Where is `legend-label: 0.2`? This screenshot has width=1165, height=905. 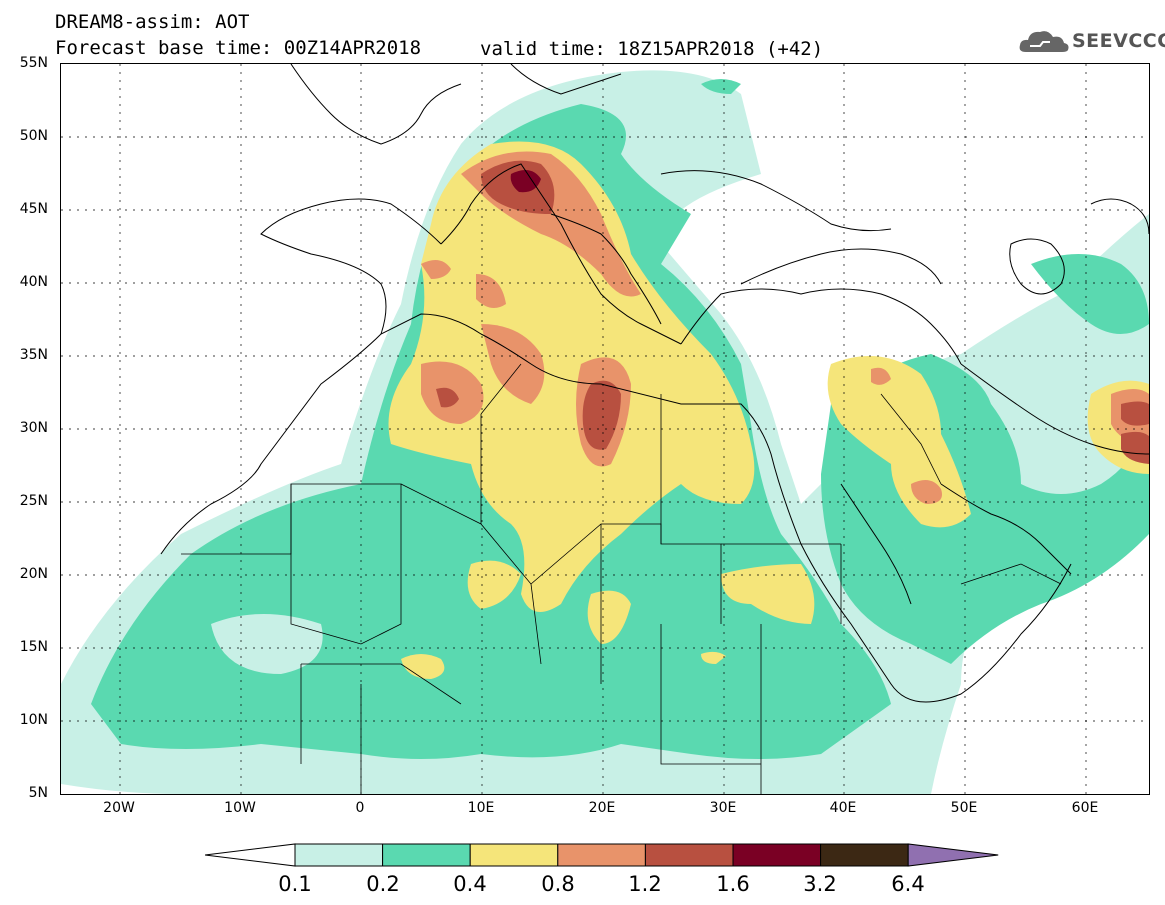 legend-label: 0.2 is located at coordinates (383, 884).